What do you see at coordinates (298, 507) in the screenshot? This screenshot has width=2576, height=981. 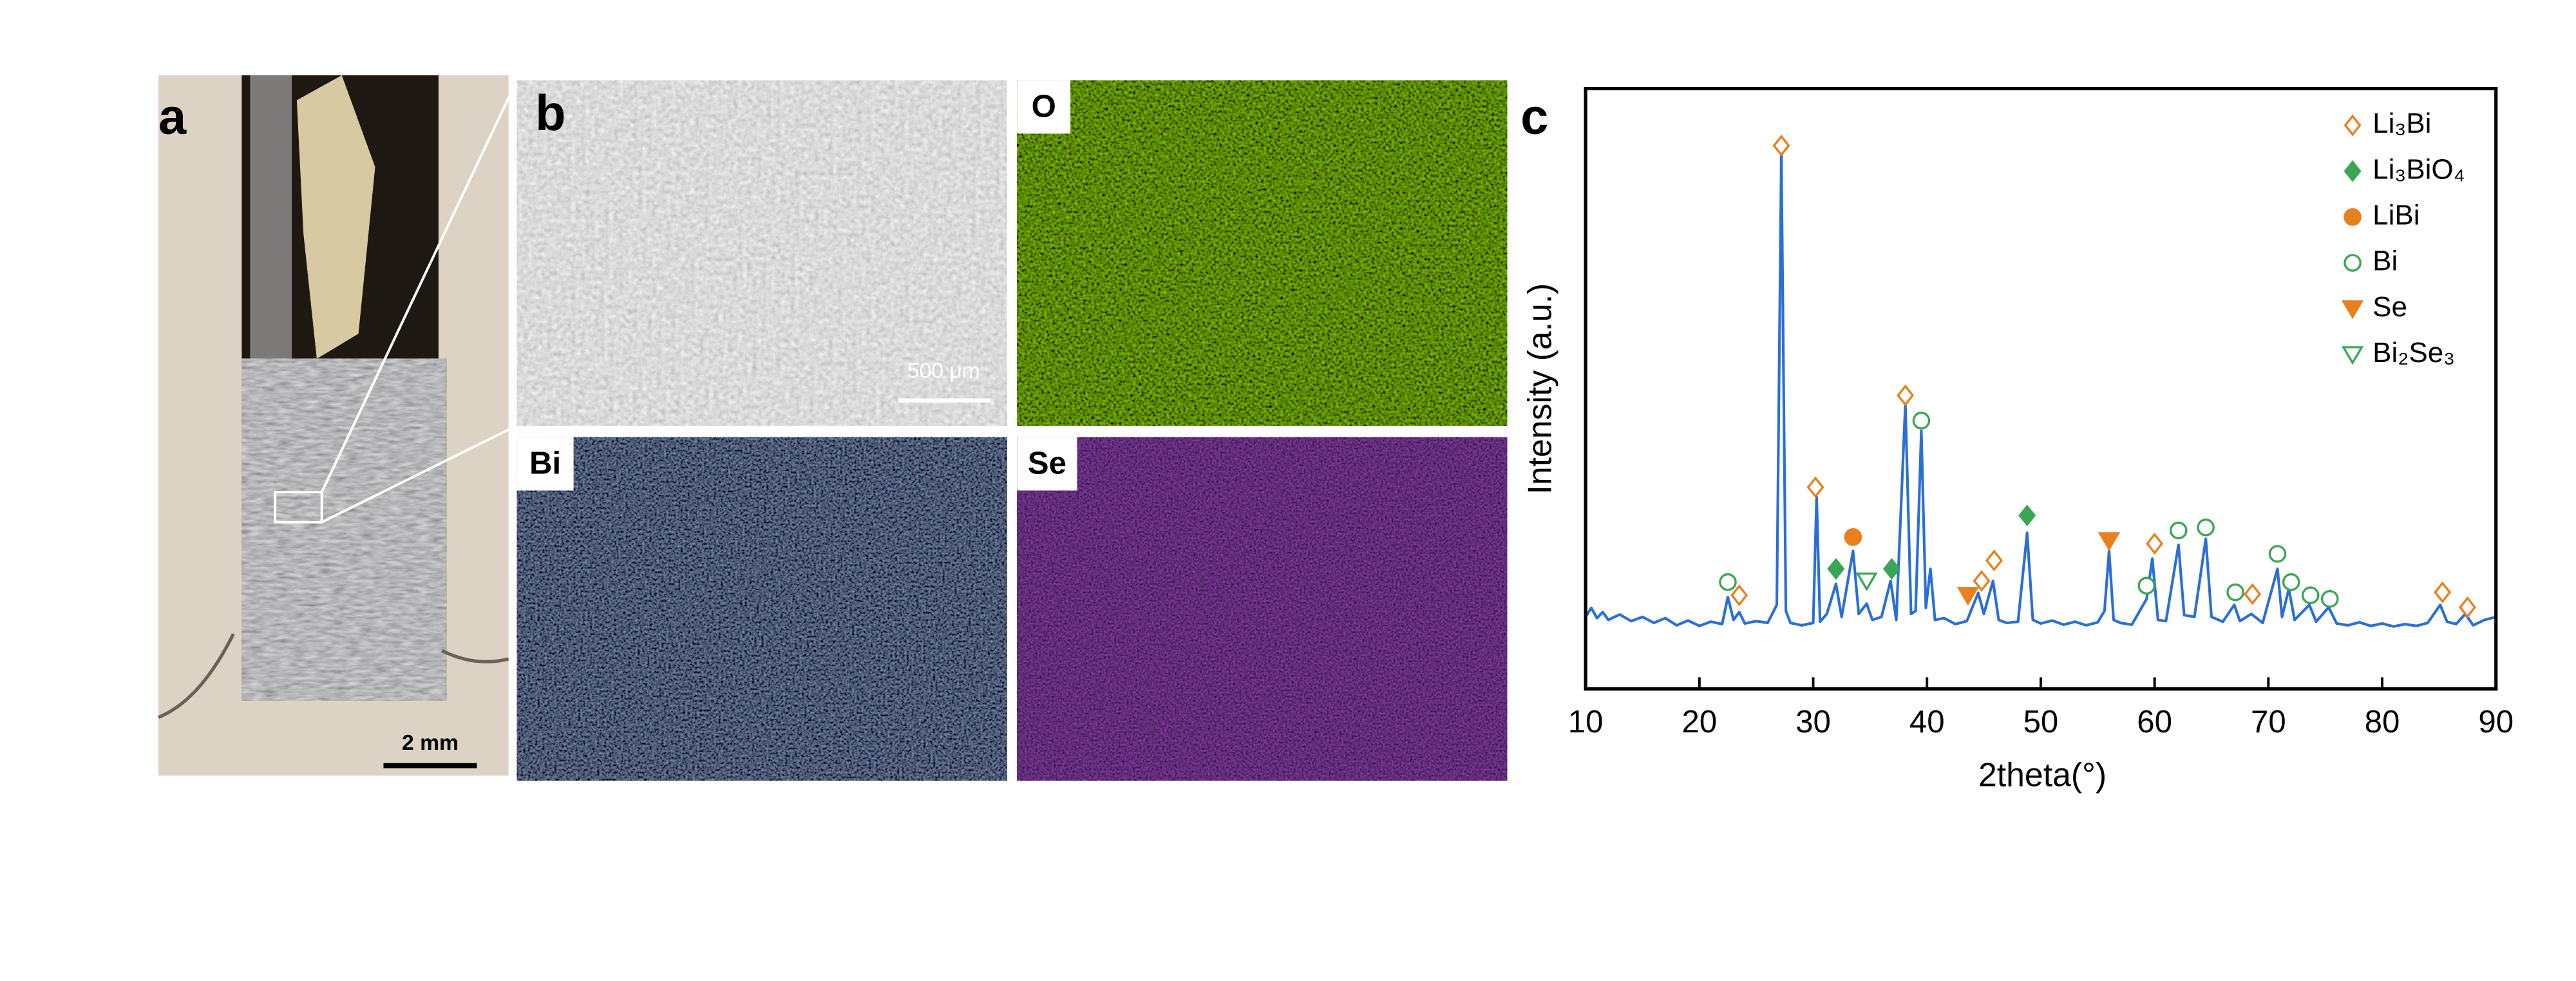 I see `zoom-box` at bounding box center [298, 507].